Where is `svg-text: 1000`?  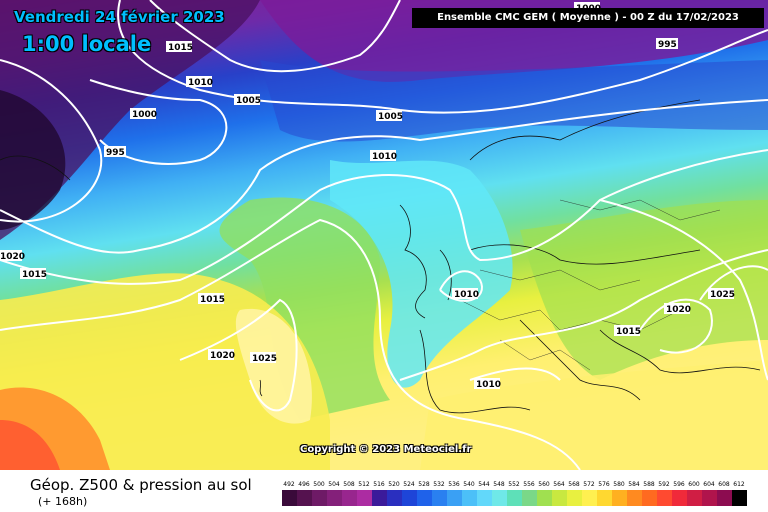 svg-text: 1000 is located at coordinates (144, 115).